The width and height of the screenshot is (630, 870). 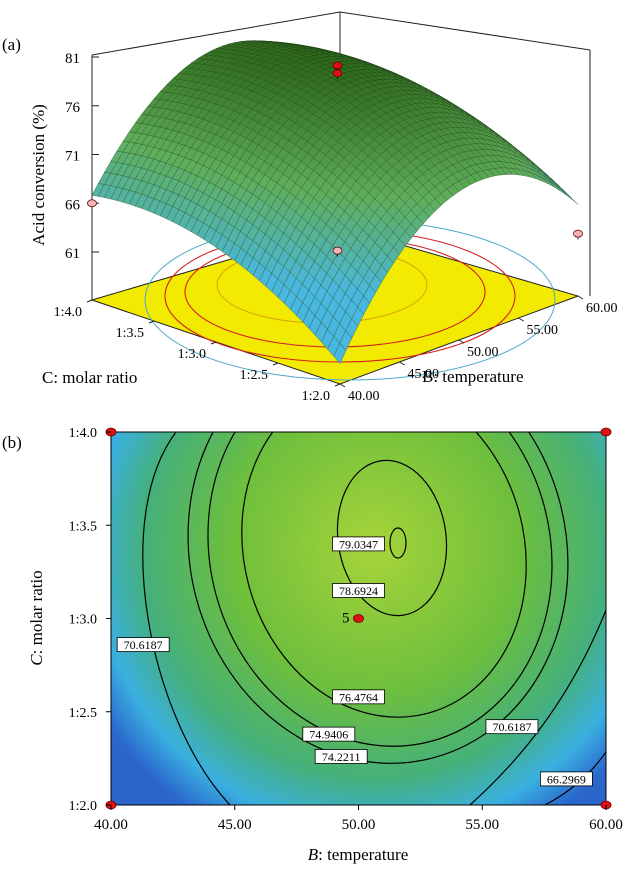 What do you see at coordinates (192, 354) in the screenshot?
I see `ratio-tick-label: 1:3.0` at bounding box center [192, 354].